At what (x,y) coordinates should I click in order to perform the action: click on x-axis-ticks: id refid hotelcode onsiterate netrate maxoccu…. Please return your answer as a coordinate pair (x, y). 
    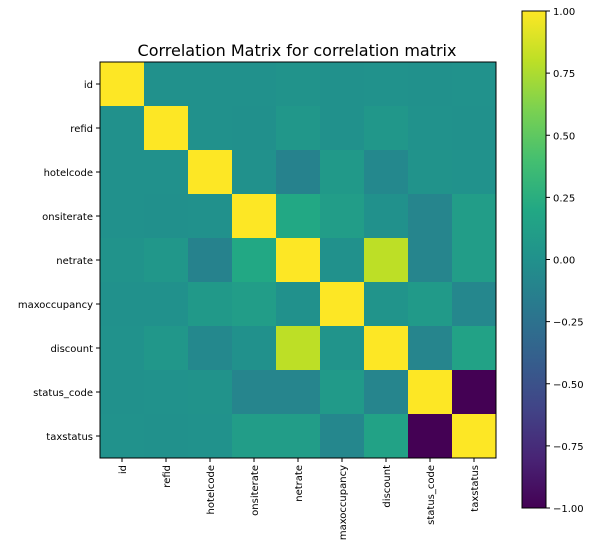
    Looking at the image, I should click on (299, 499).